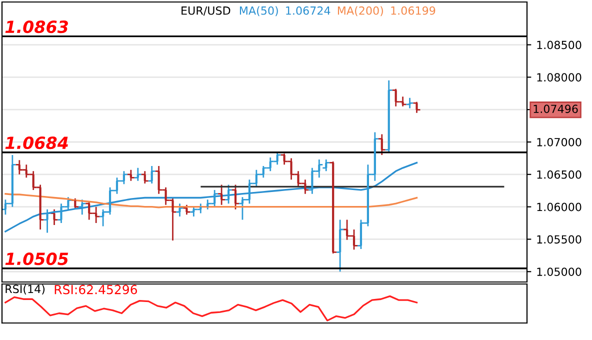 Image resolution: width=592 pixels, height=340 pixels. What do you see at coordinates (559, 45) in the screenshot?
I see `y-tick-label: 1.08500` at bounding box center [559, 45].